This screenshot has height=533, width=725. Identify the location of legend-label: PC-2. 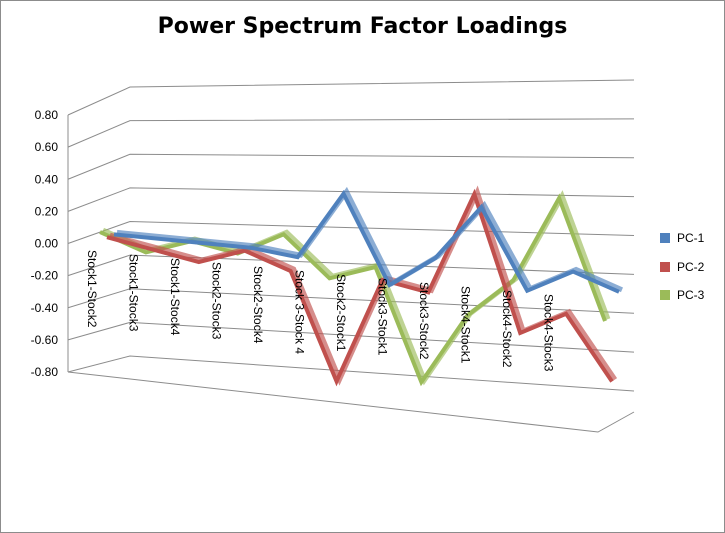
(691, 267).